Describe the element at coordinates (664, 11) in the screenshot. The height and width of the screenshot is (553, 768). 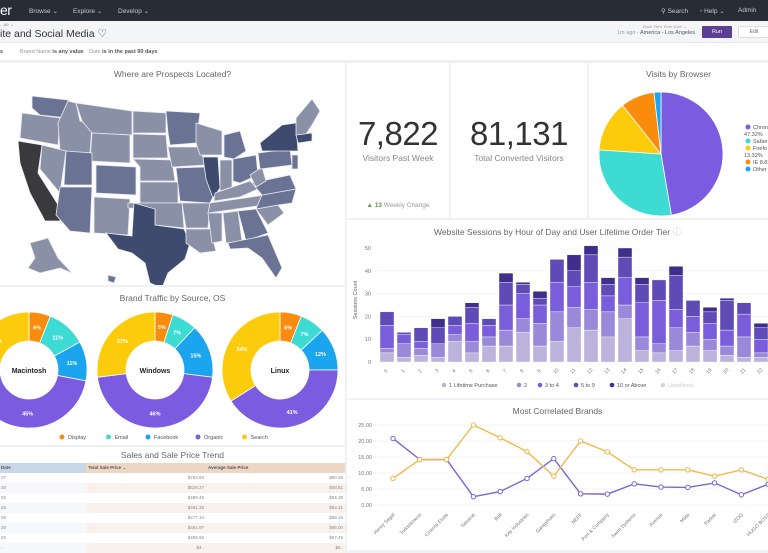
I see `search-icon: ⚲` at that location.